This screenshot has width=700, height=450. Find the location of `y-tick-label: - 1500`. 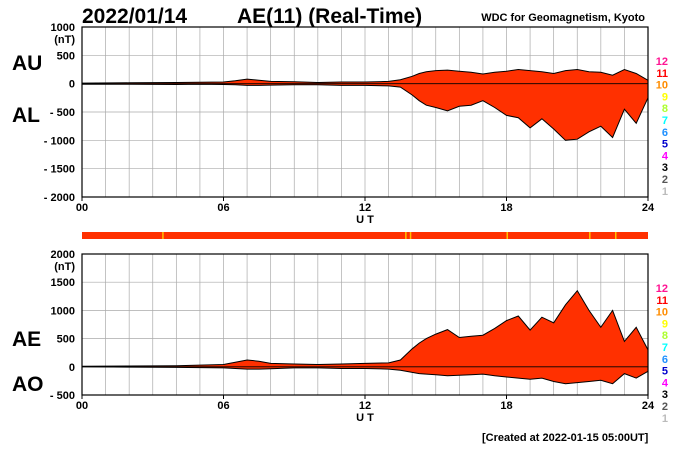

y-tick-label: - 1500 is located at coordinates (59, 170).